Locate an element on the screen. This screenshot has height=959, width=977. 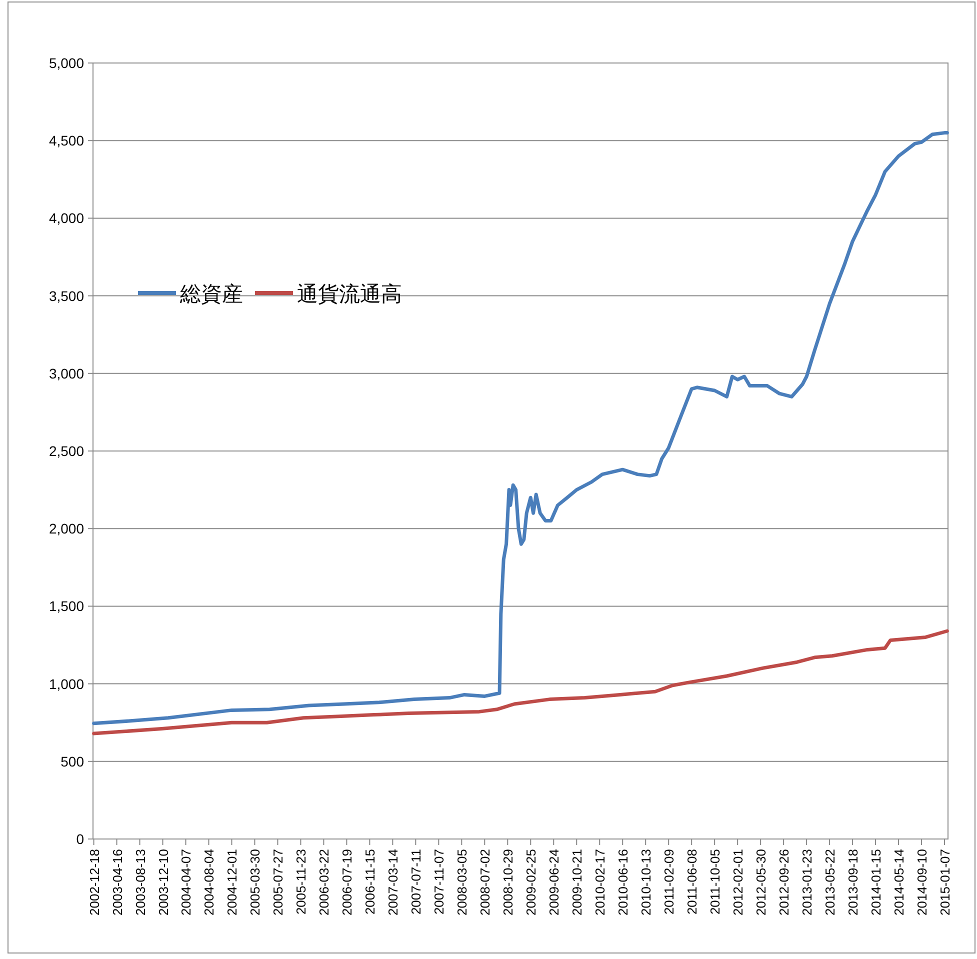
x-tick-label: 2006-03-22 is located at coordinates (324, 882).